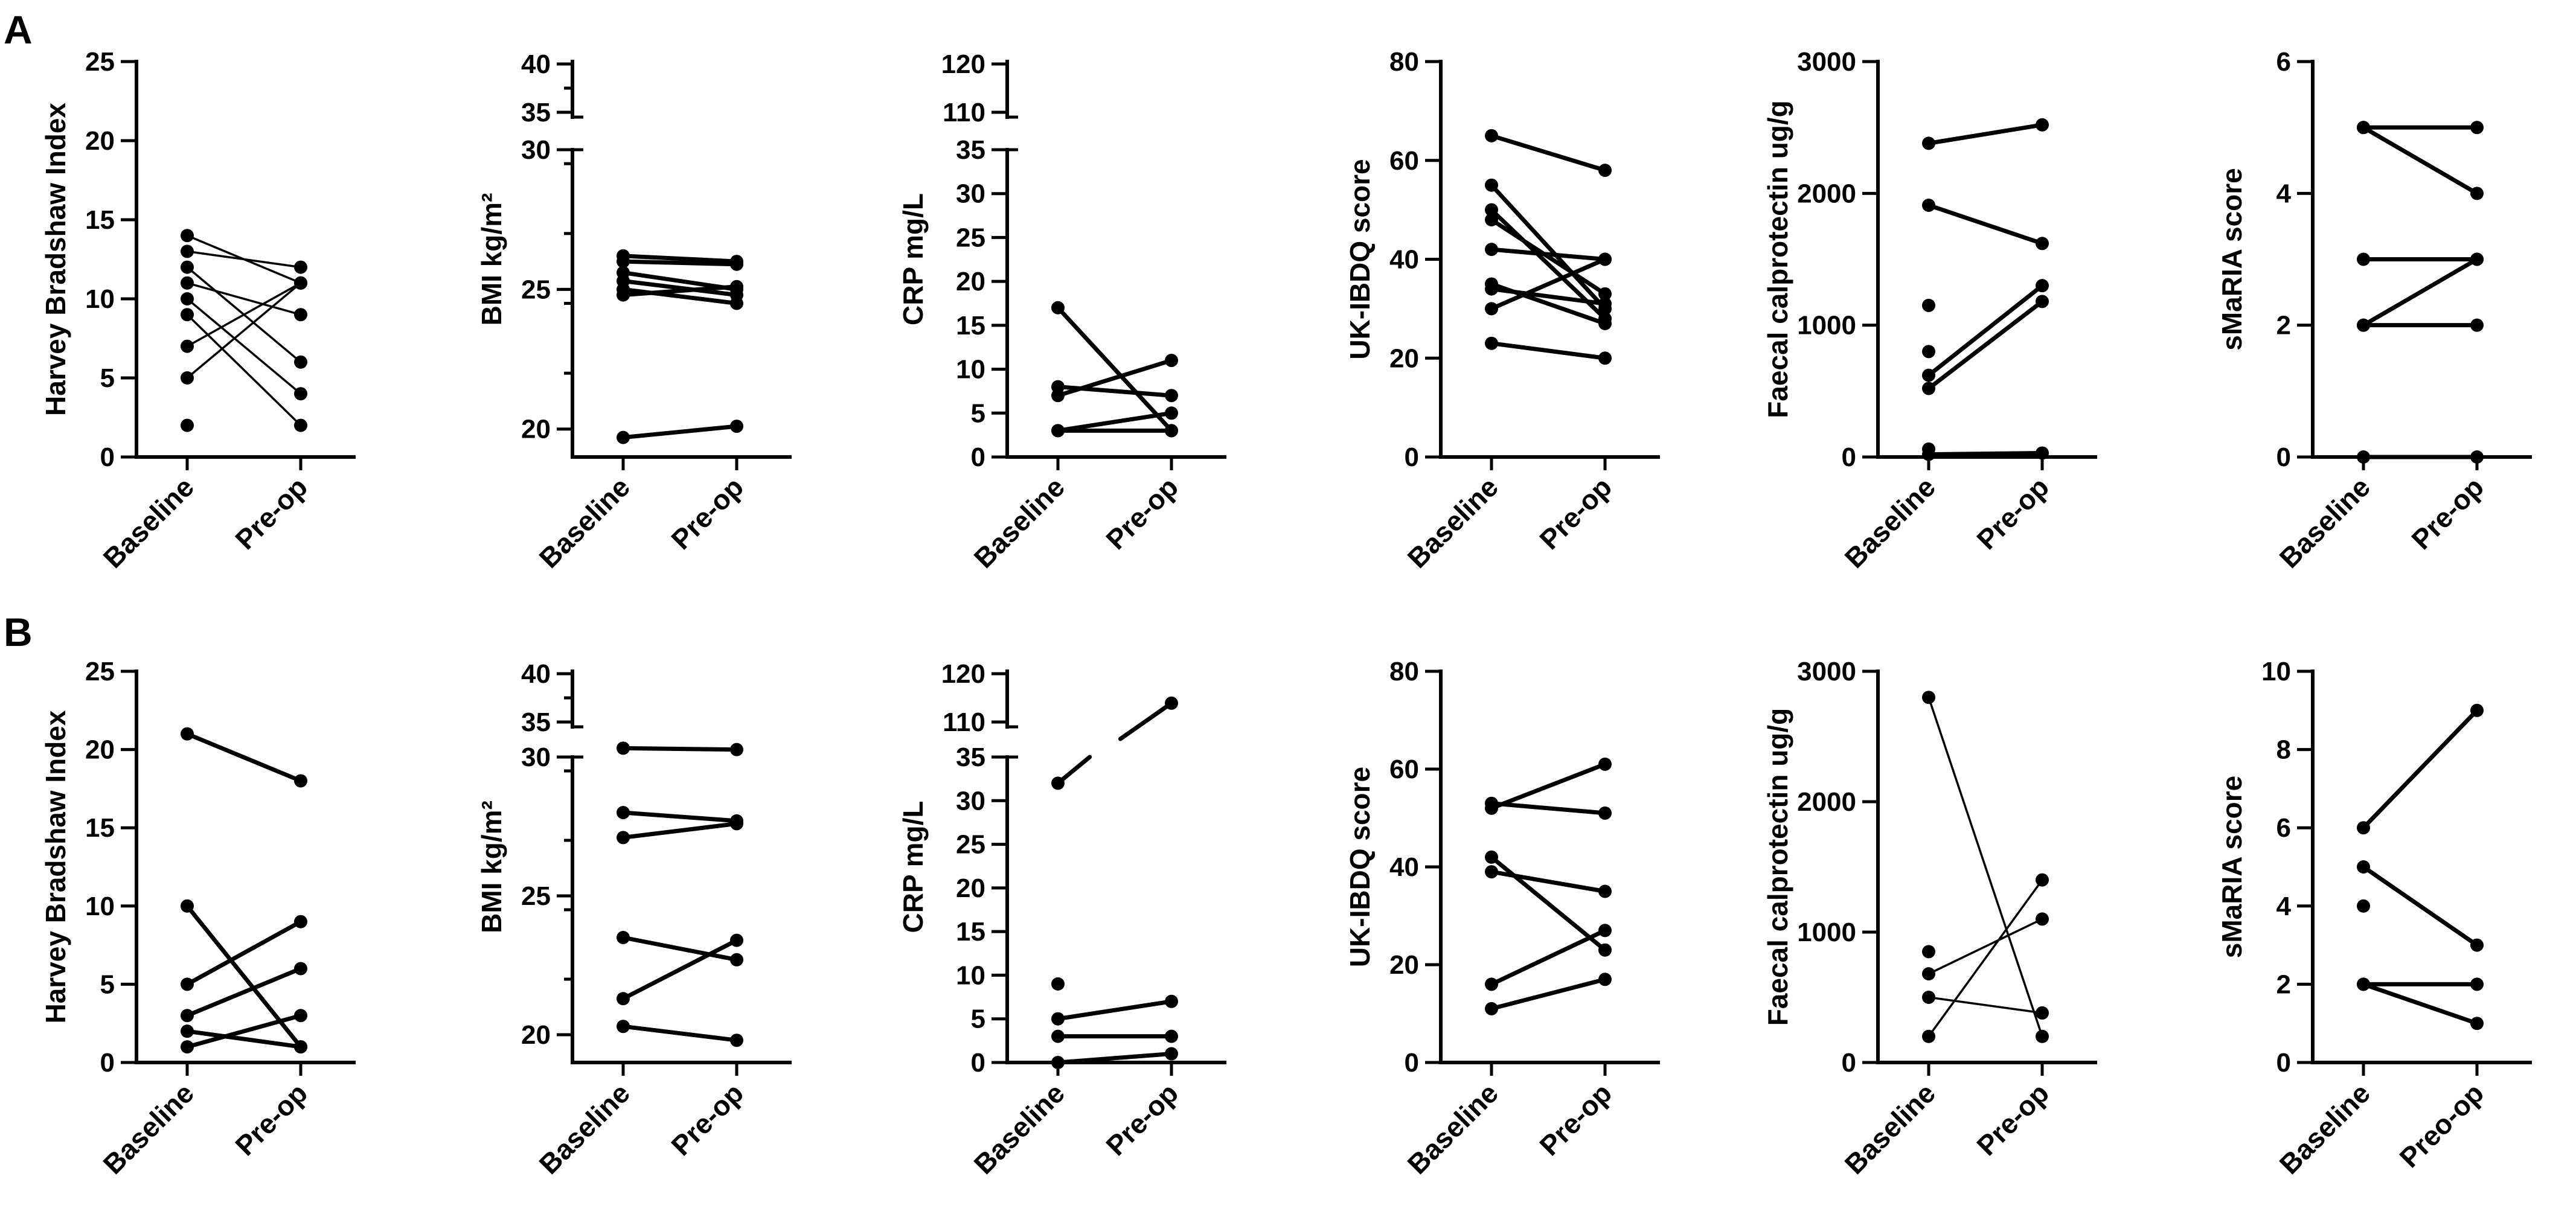 The height and width of the screenshot is (1211, 2576). I want to click on chart-b-2: 20 25 30 35 40 BMI kg/m² Baseline Pre-op, so click(634, 919).